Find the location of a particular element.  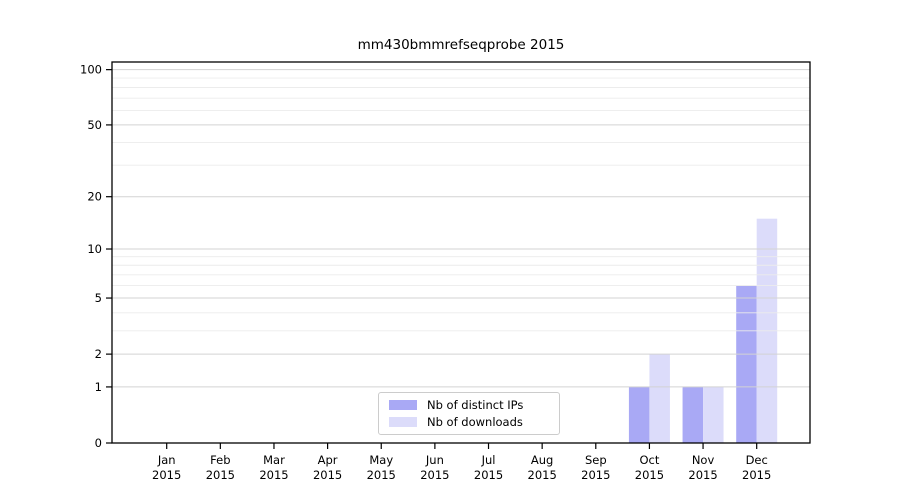

x-tick-label-month-feb: Feb is located at coordinates (220, 460).